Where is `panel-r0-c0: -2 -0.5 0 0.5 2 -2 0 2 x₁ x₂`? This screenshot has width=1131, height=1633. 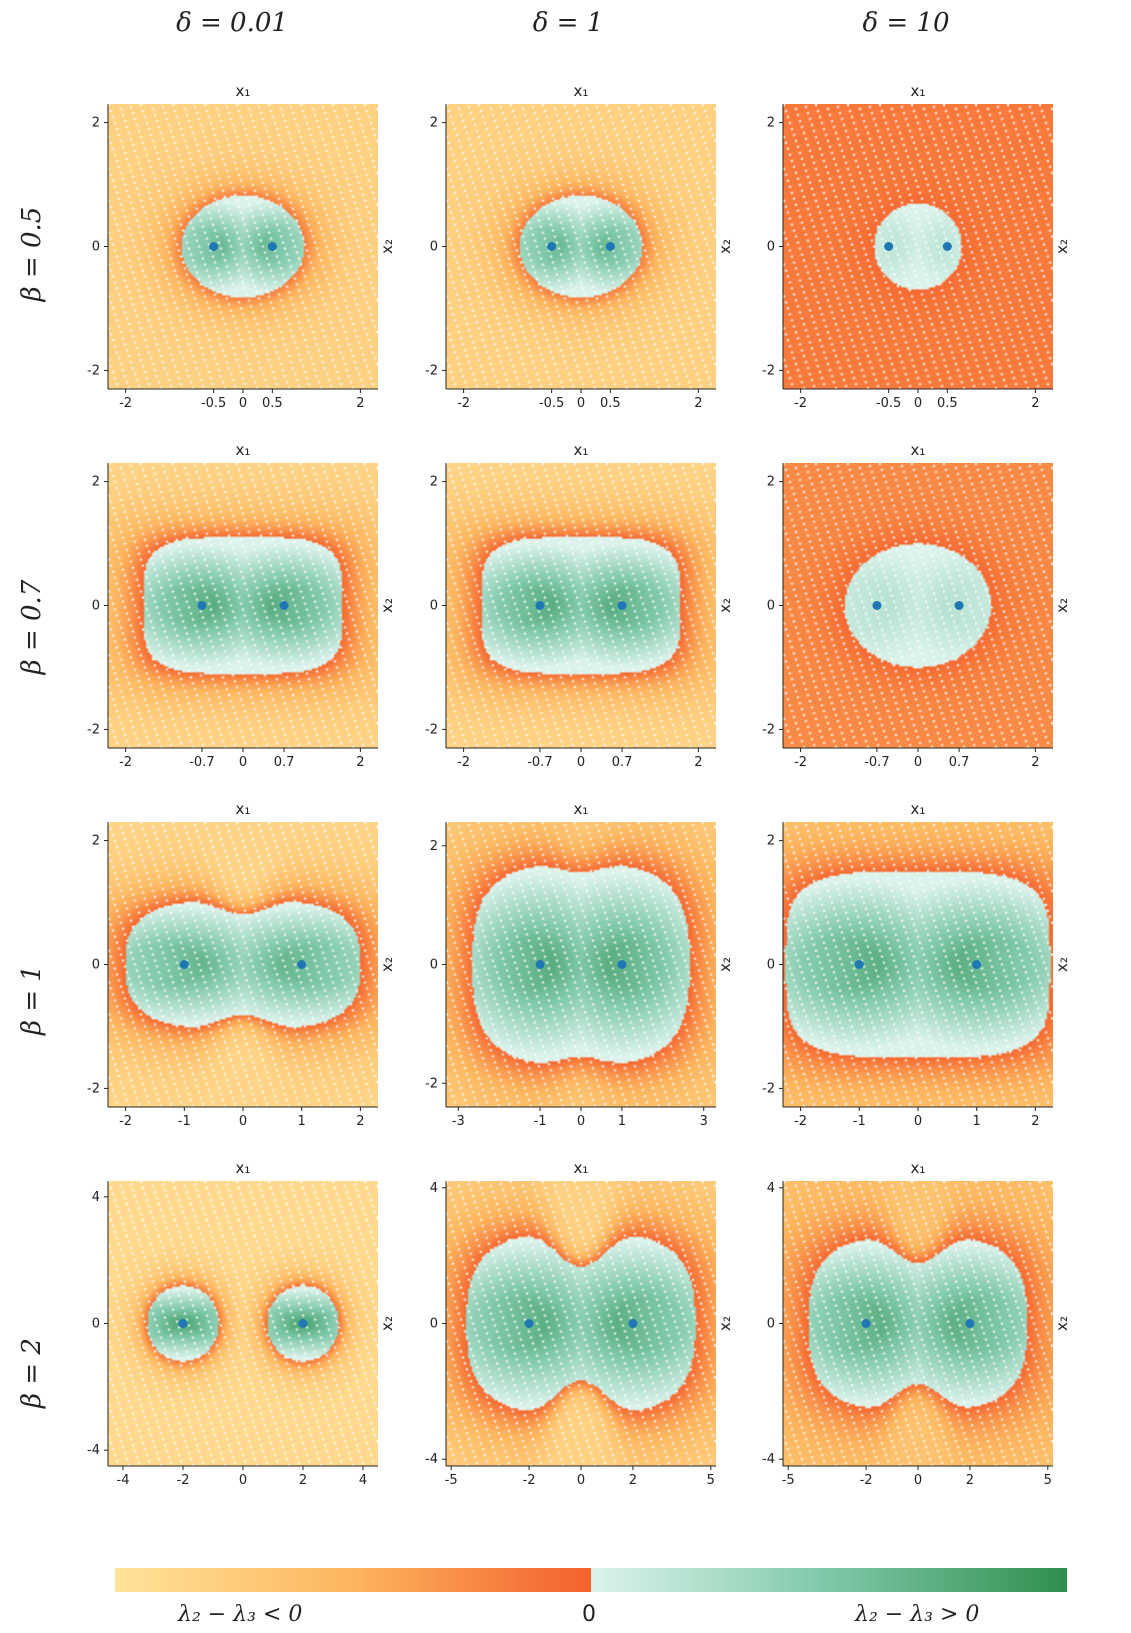 panel-r0-c0: -2 -0.5 0 0.5 2 -2 0 2 x₁ x₂ is located at coordinates (243, 248).